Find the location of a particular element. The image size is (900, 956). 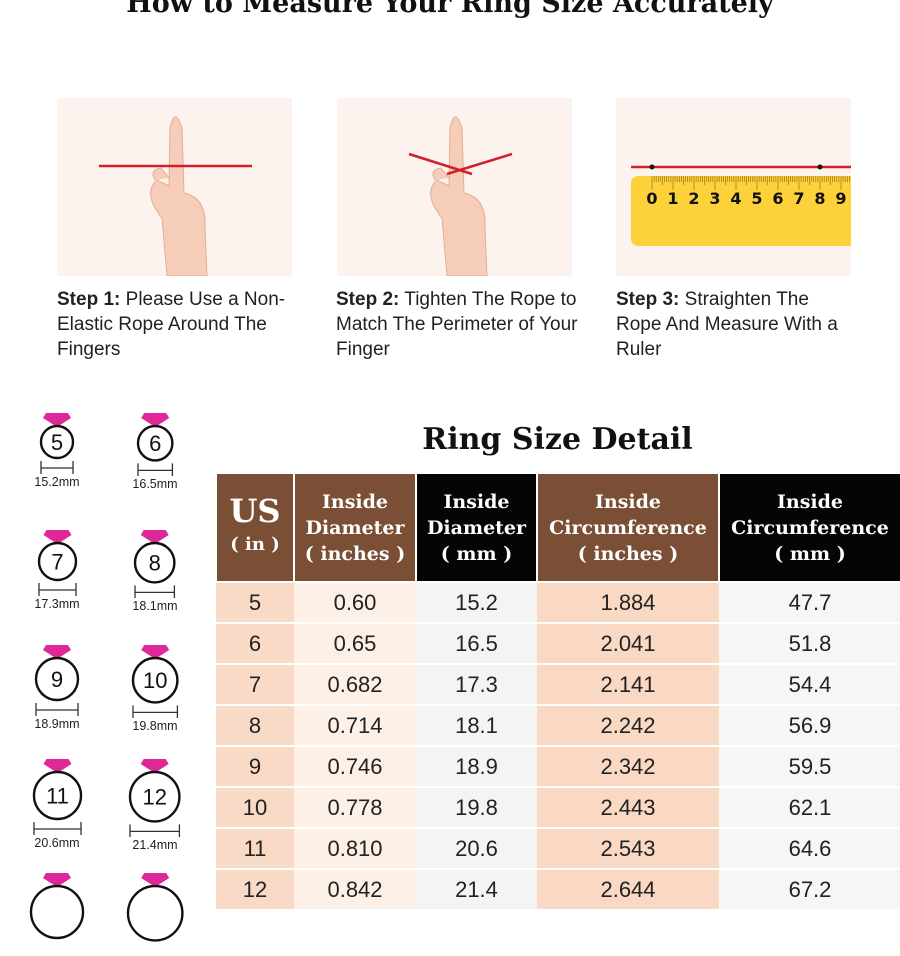

ring-size-item: 10 19.8mm is located at coordinates (155, 687).